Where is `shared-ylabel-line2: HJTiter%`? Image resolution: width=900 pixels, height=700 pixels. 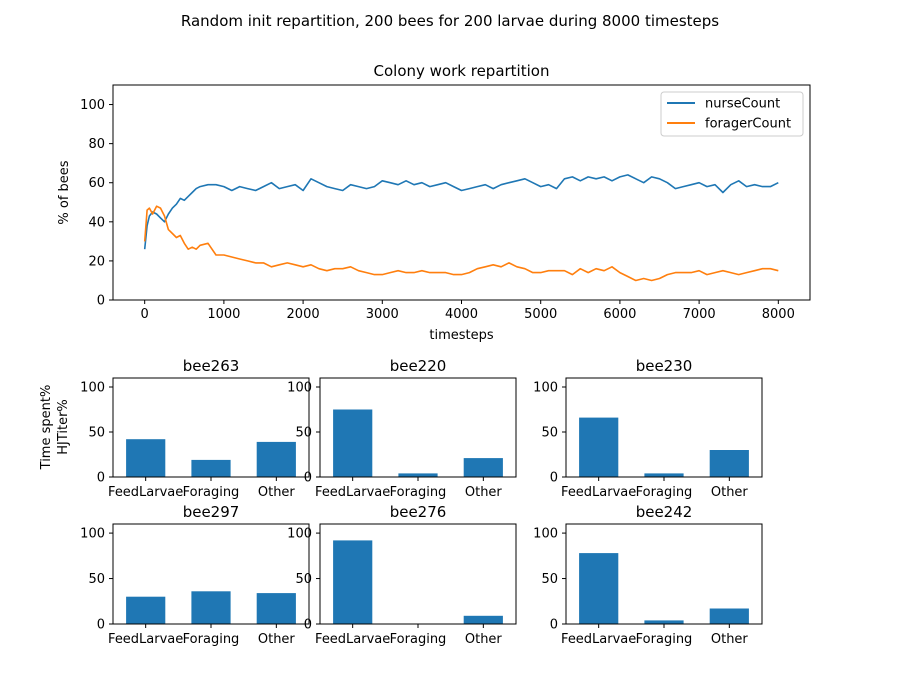
shared-ylabel-line2: HJTiter% is located at coordinates (63, 427).